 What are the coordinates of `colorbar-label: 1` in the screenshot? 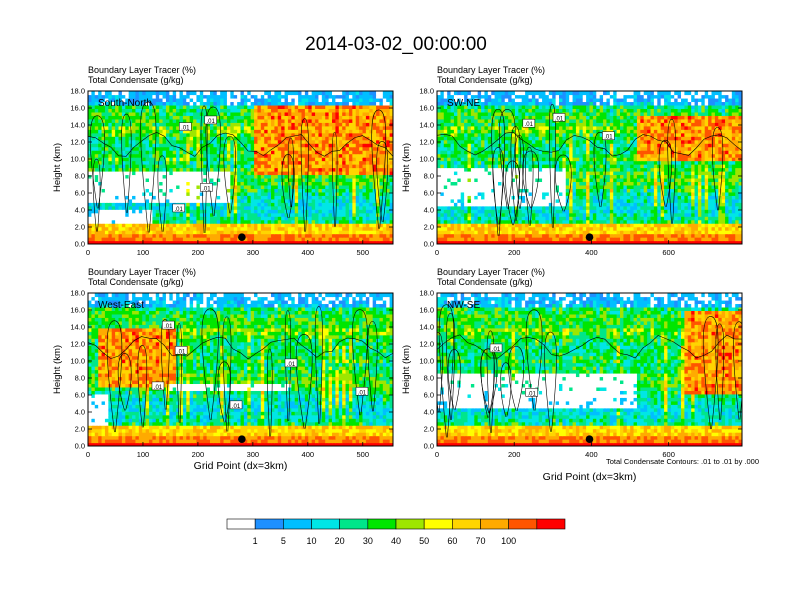 It's located at (255, 541).